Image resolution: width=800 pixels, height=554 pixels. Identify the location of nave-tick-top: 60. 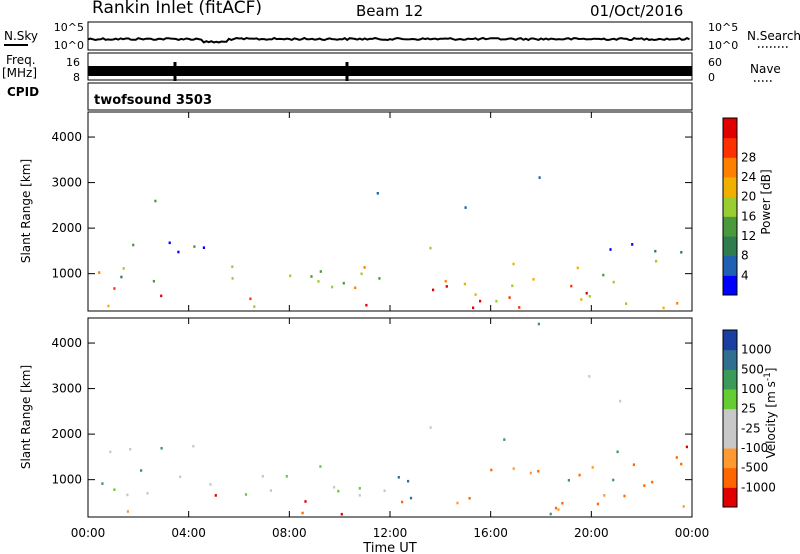
(715, 62).